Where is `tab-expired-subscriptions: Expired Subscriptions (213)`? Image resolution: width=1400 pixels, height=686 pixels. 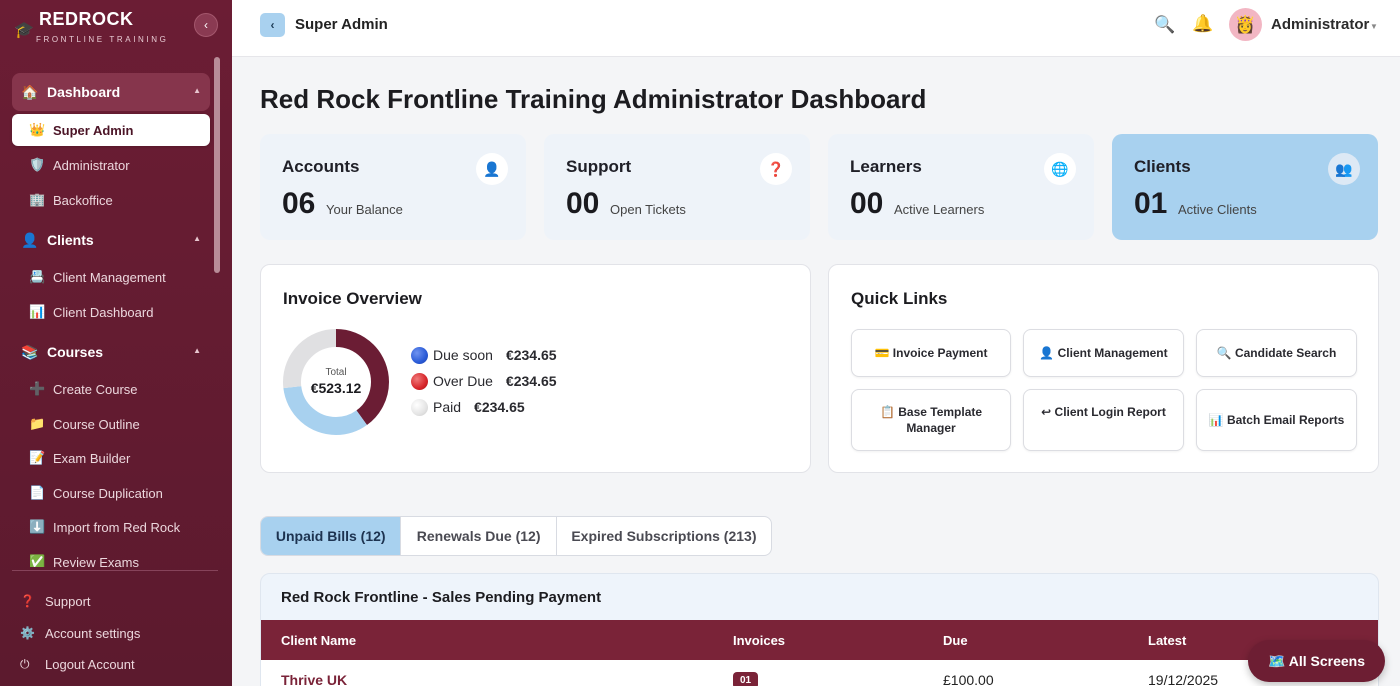 tab-expired-subscriptions: Expired Subscriptions (213) is located at coordinates (664, 536).